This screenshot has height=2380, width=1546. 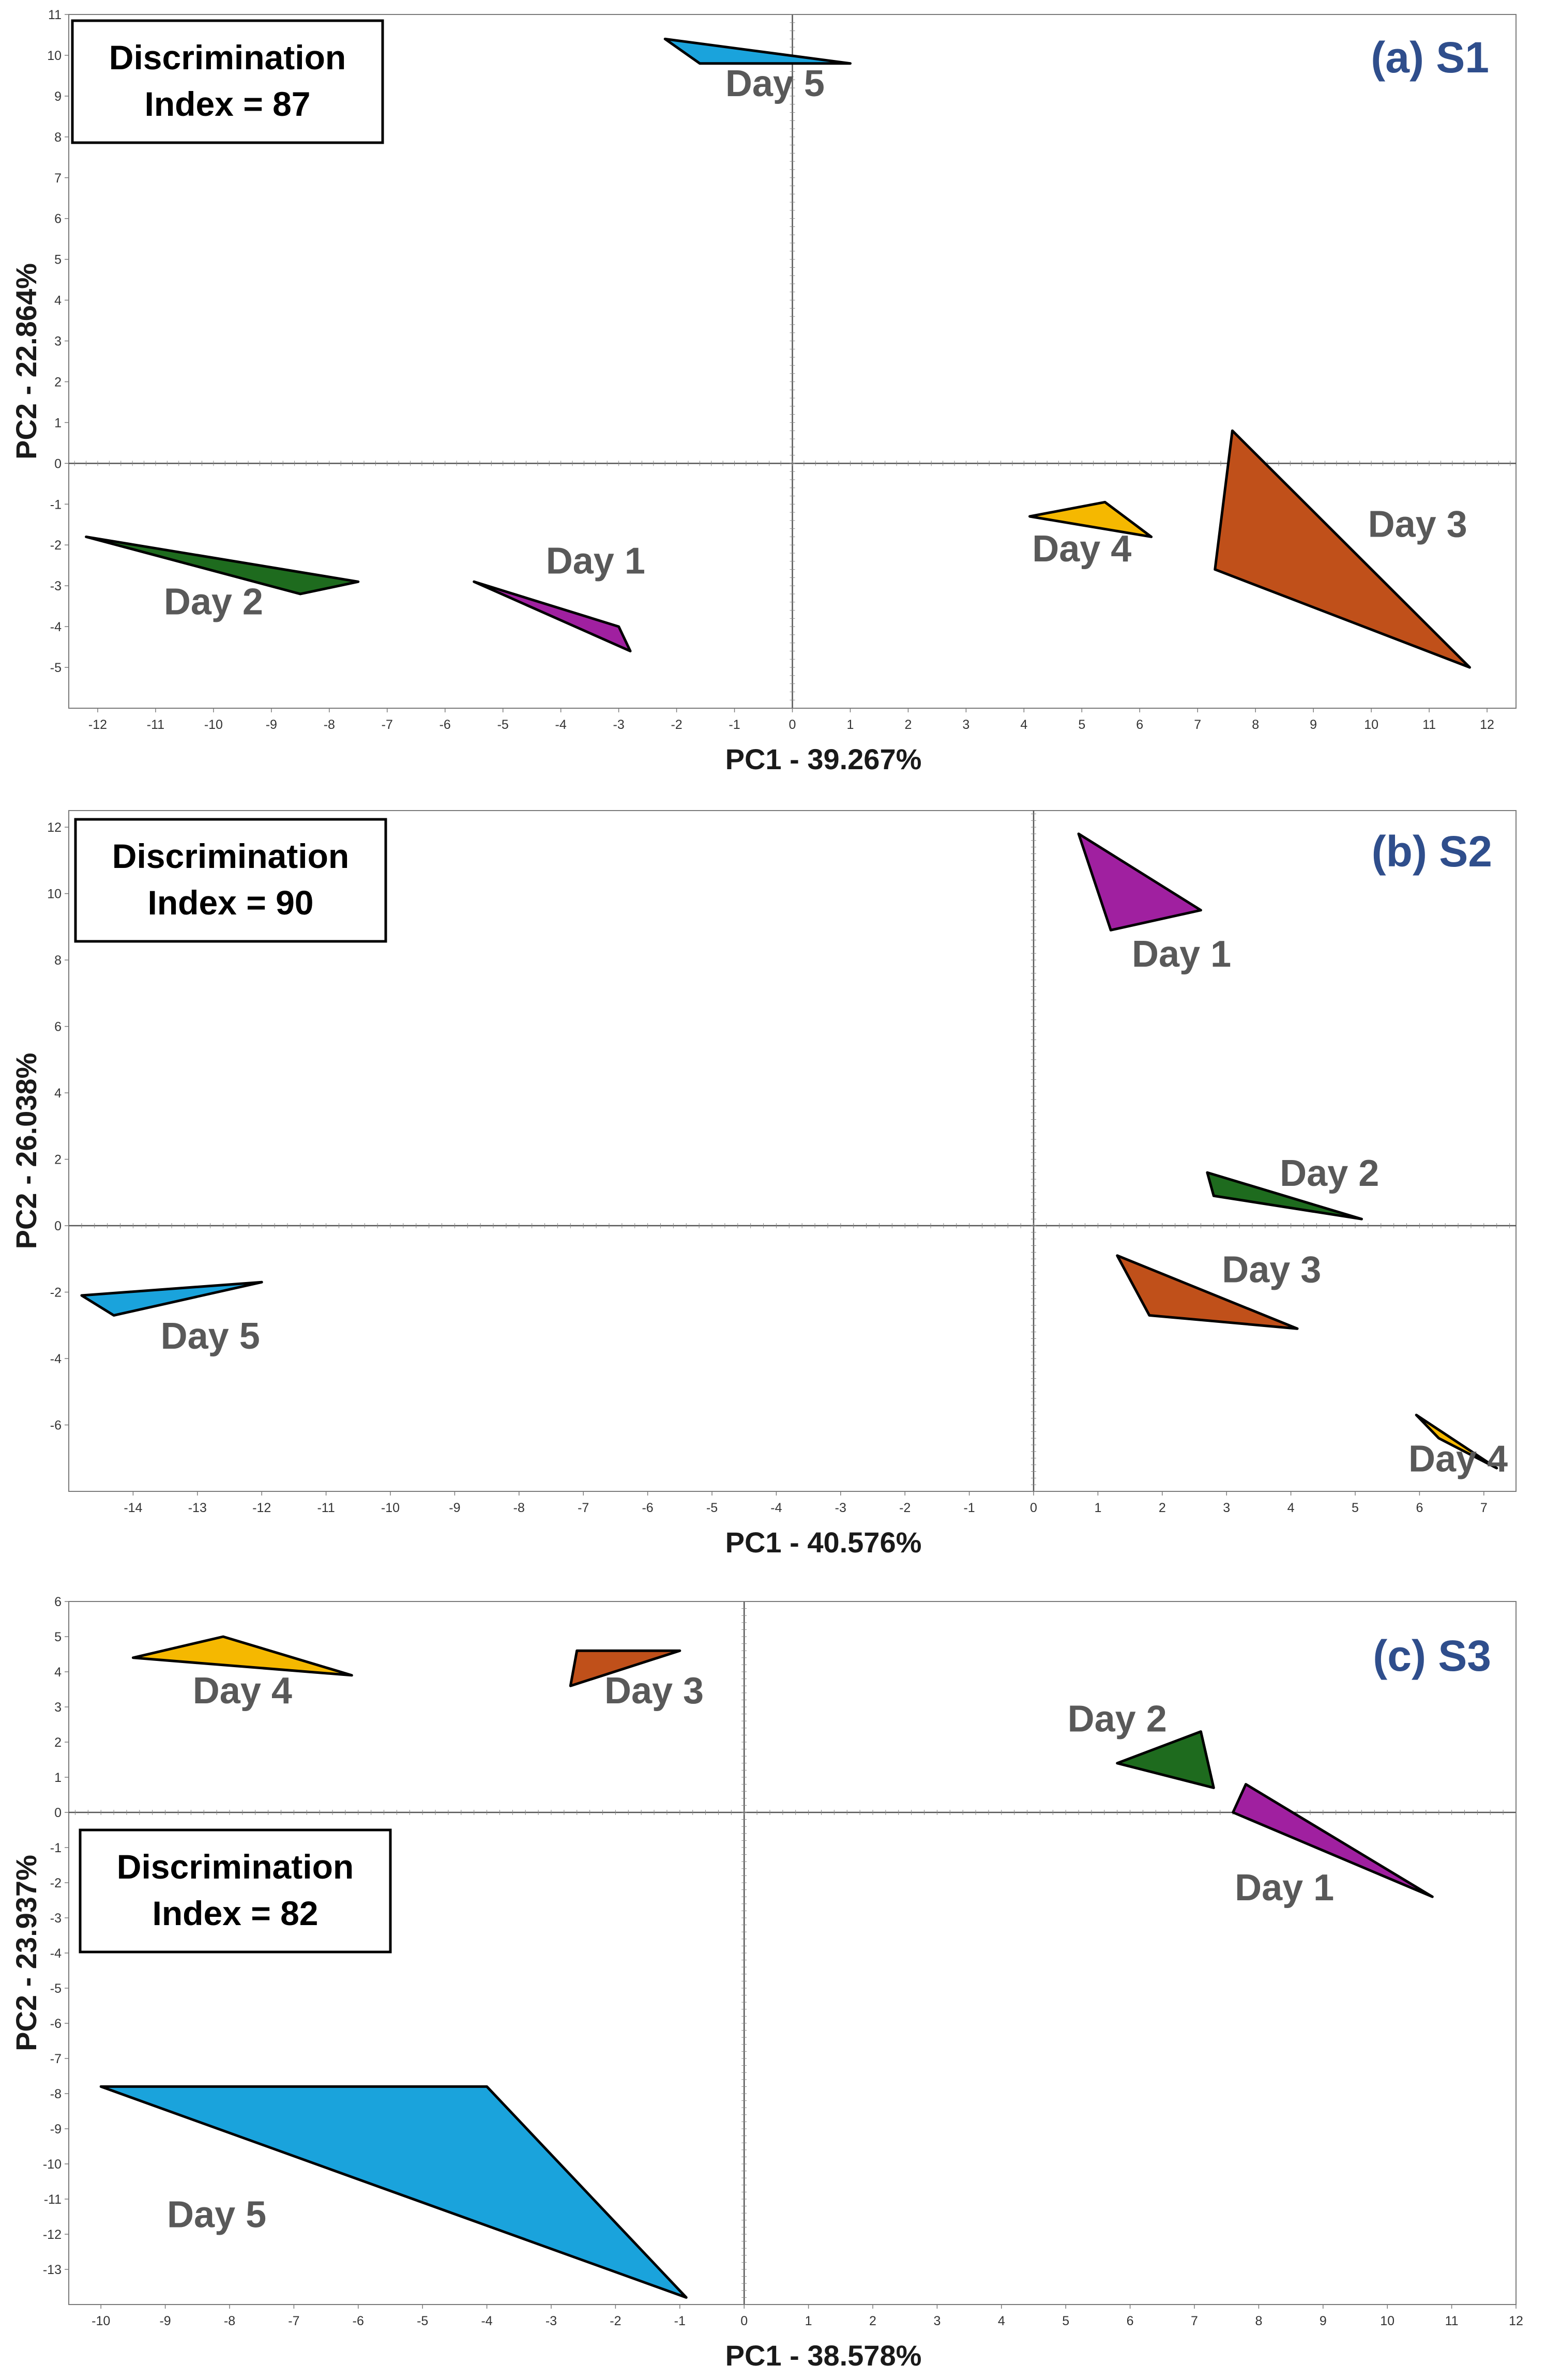 What do you see at coordinates (1002, 2321) in the screenshot?
I see `x-tick-label: 4` at bounding box center [1002, 2321].